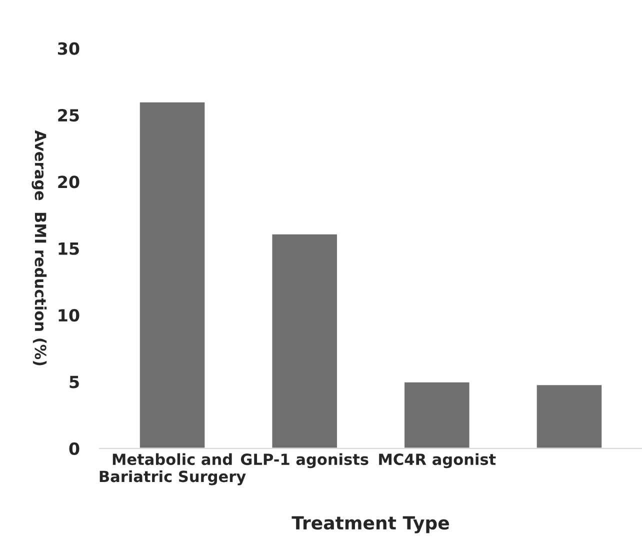 This screenshot has height=537, width=642. What do you see at coordinates (68, 115) in the screenshot?
I see `y-tick-label: 25` at bounding box center [68, 115].